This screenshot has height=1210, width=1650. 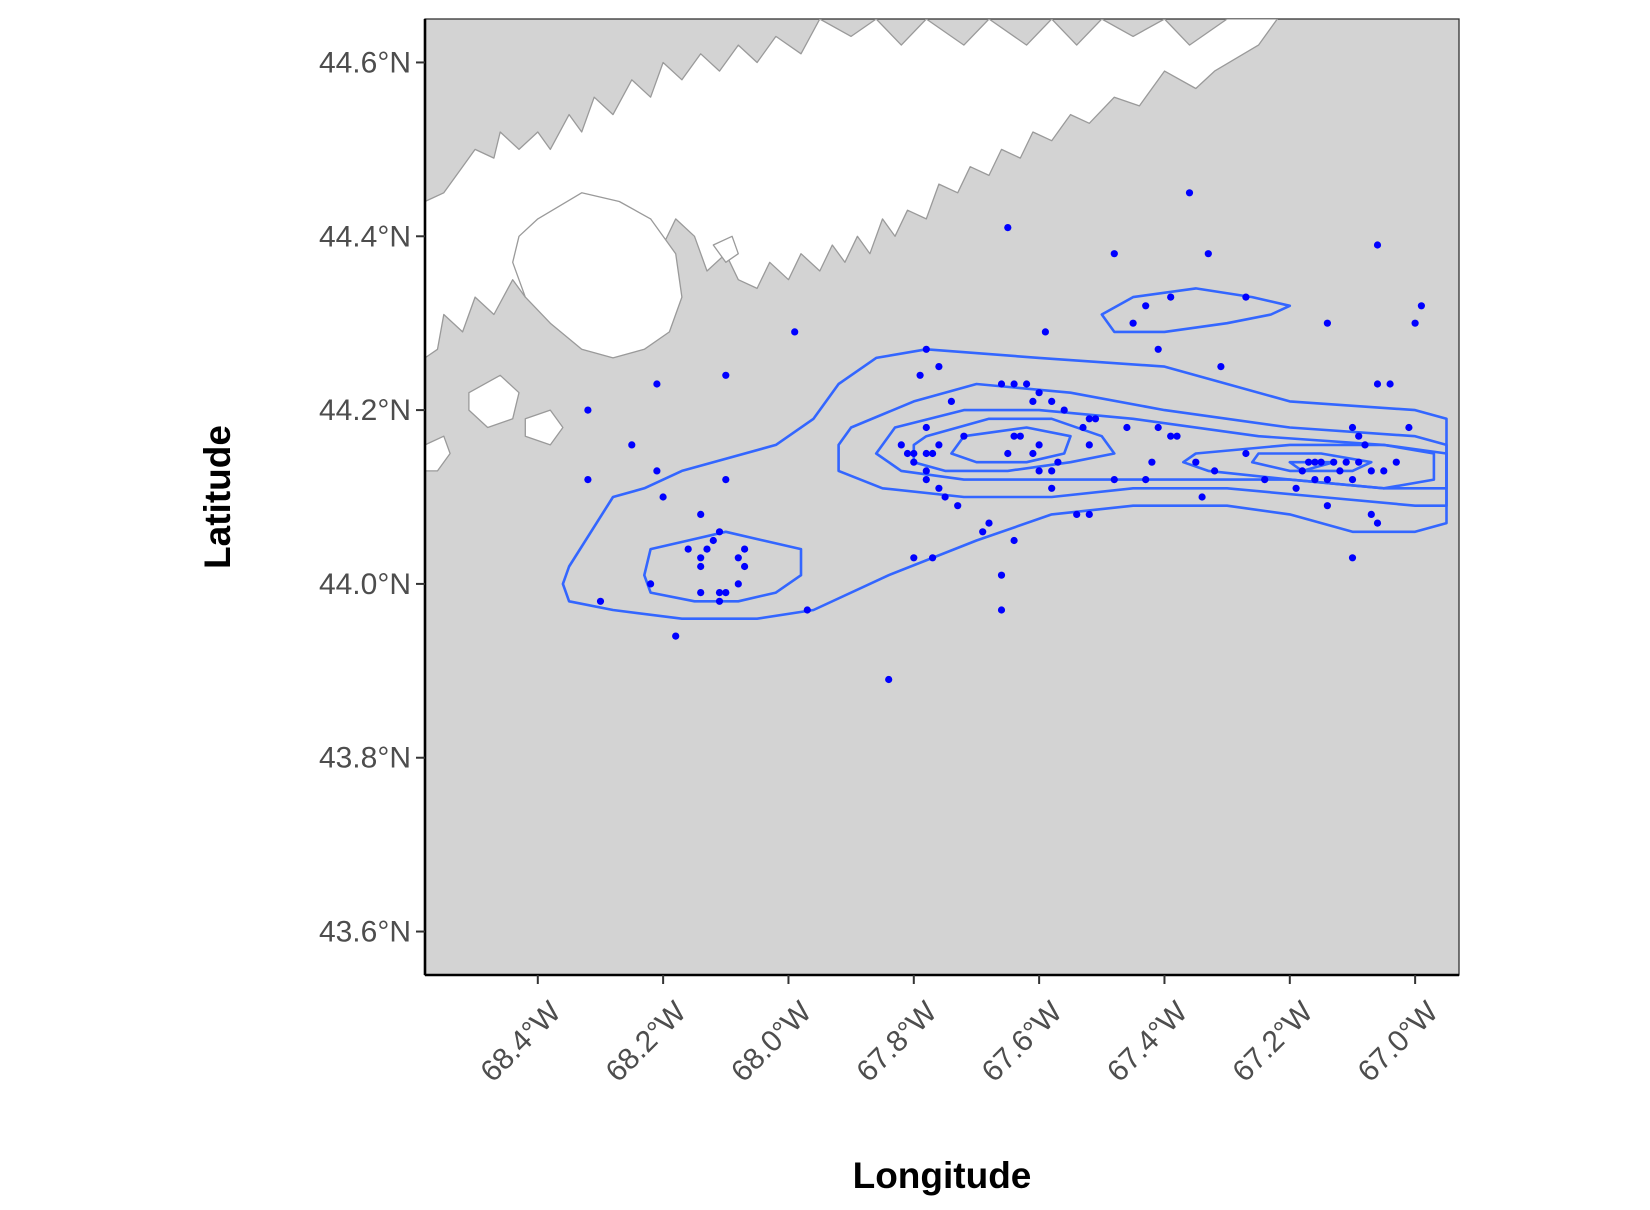 I want to click on x-tick-label: 67.6°W, so click(x=1023, y=1042).